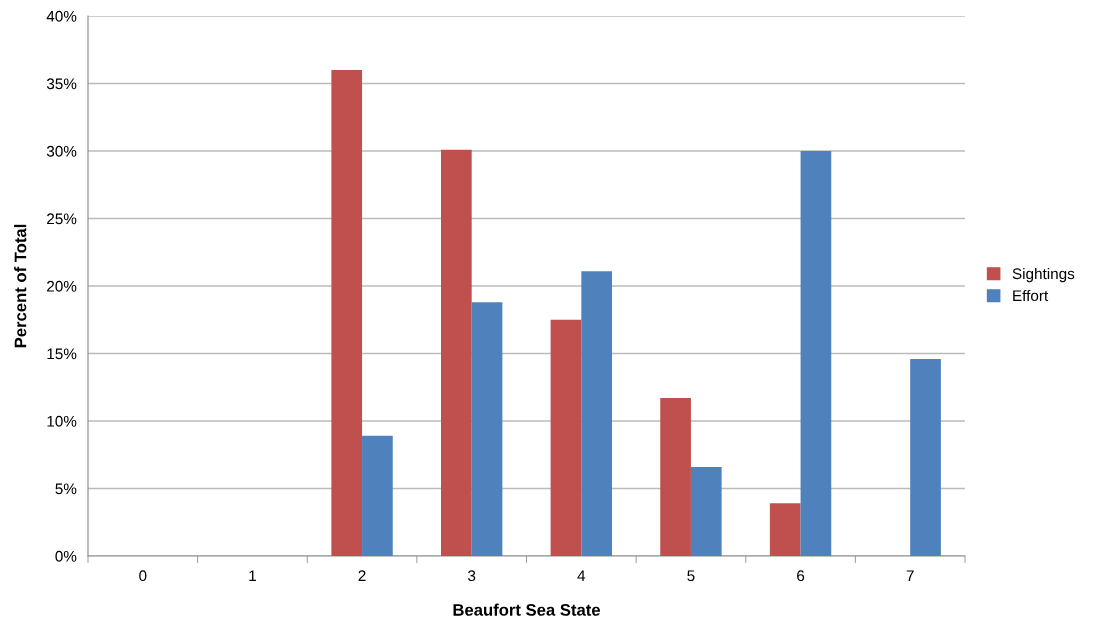 This screenshot has height=626, width=1094. I want to click on y-tick-label: 10%, so click(62, 421).